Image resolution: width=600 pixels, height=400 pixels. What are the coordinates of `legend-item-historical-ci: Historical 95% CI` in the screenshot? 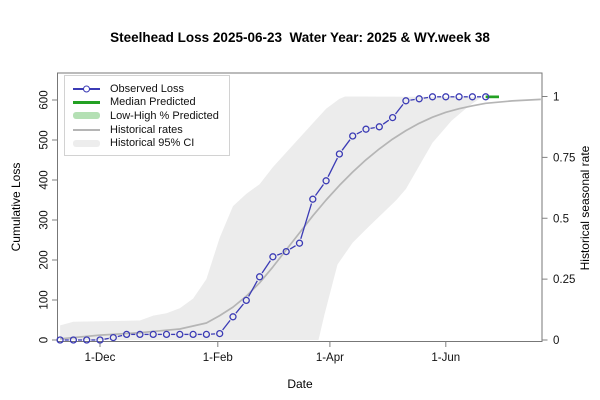 It's located at (147, 143).